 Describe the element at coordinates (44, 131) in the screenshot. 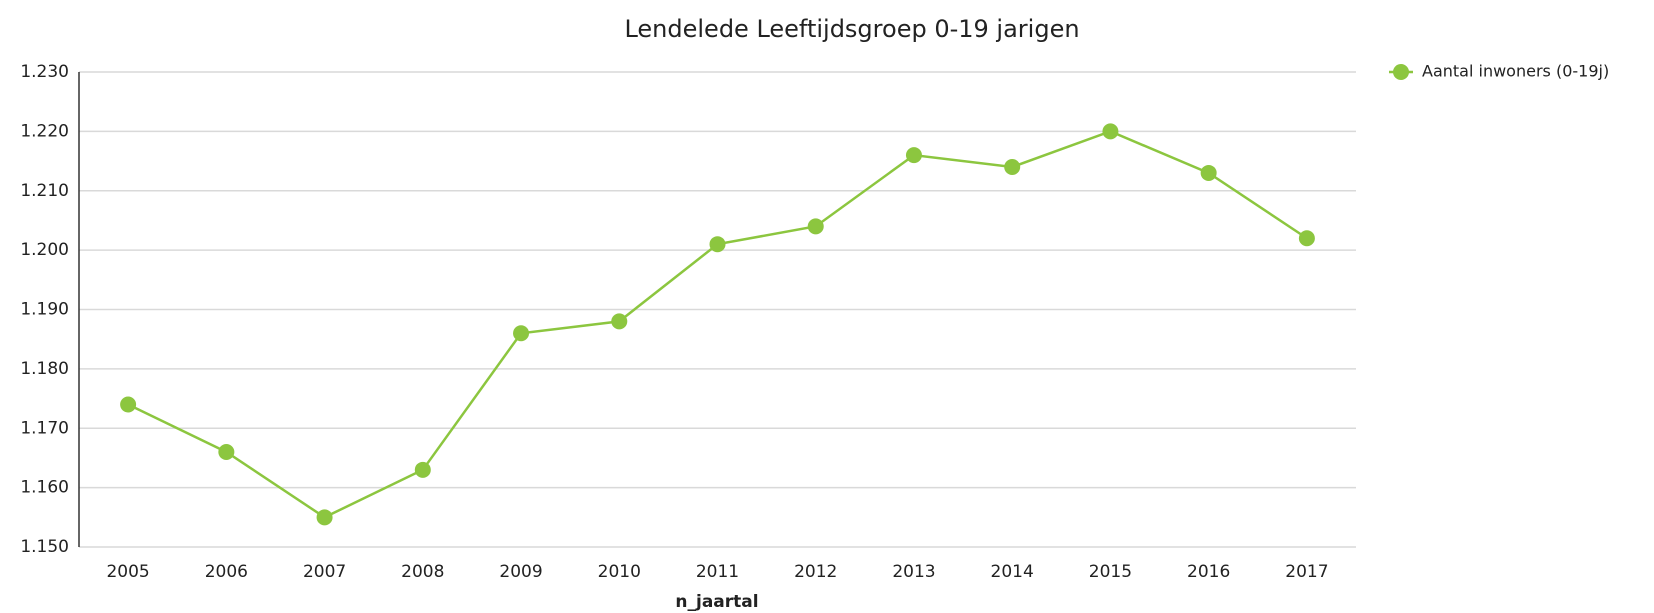

I see `y-tick-label: 1.220` at that location.